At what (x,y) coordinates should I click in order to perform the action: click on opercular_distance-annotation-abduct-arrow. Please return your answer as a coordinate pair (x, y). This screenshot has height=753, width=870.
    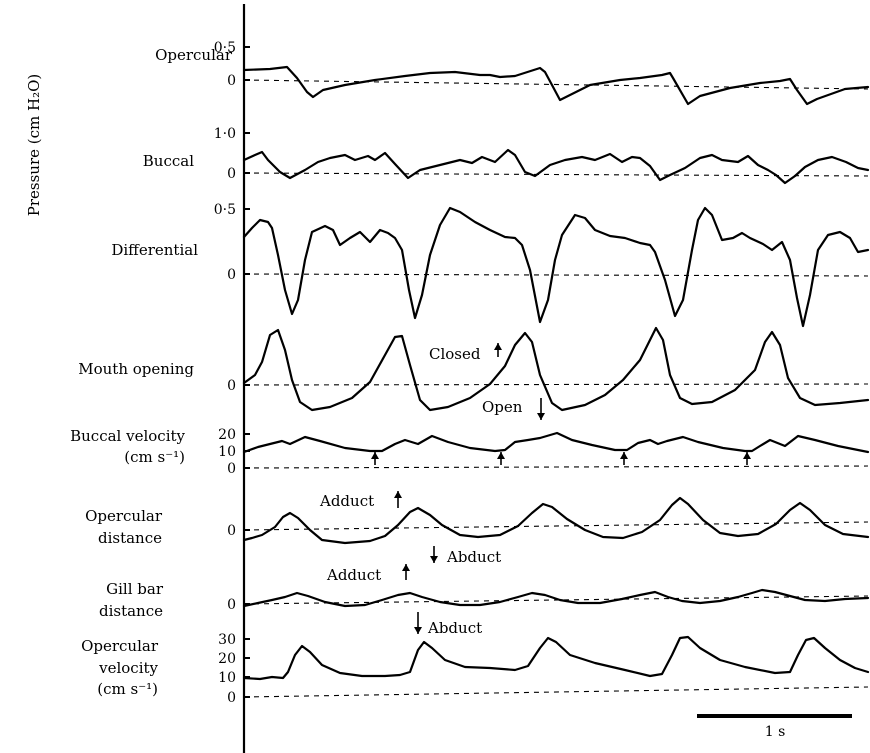
    Looking at the image, I should click on (434, 554).